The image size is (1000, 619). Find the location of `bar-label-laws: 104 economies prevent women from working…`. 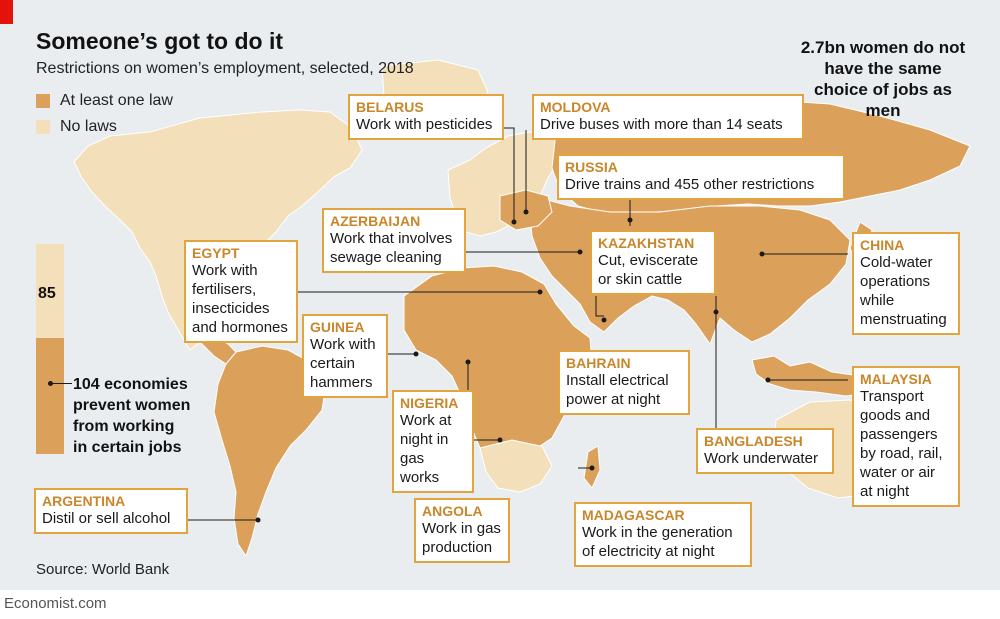

bar-label-laws: 104 economies prevent women from working… is located at coordinates (132, 416).